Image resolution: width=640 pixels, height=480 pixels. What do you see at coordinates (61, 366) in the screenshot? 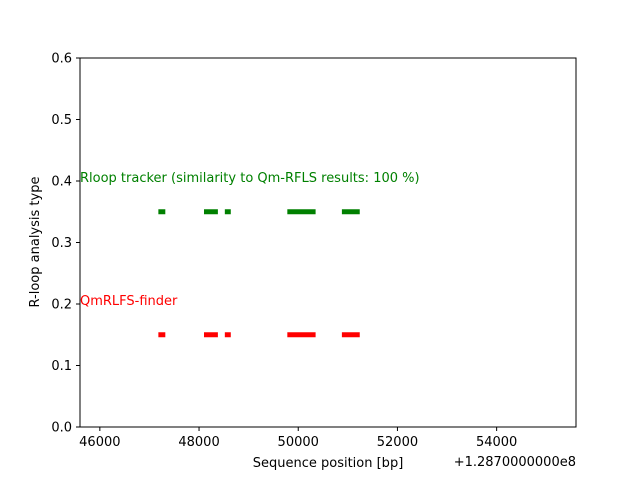
I see `y-tick-label: 0.1` at bounding box center [61, 366].